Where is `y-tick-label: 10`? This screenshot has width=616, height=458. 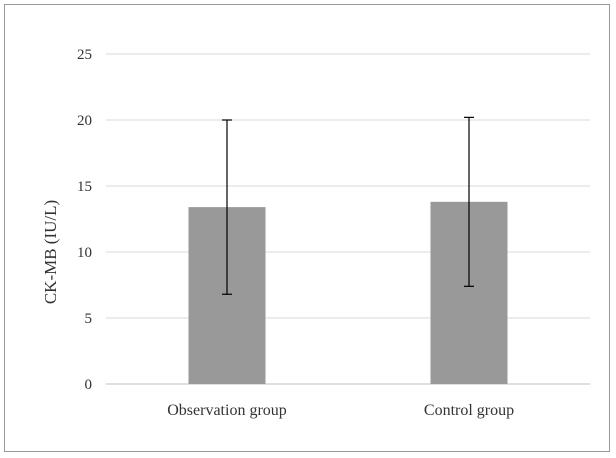
y-tick-label: 10 is located at coordinates (84, 253).